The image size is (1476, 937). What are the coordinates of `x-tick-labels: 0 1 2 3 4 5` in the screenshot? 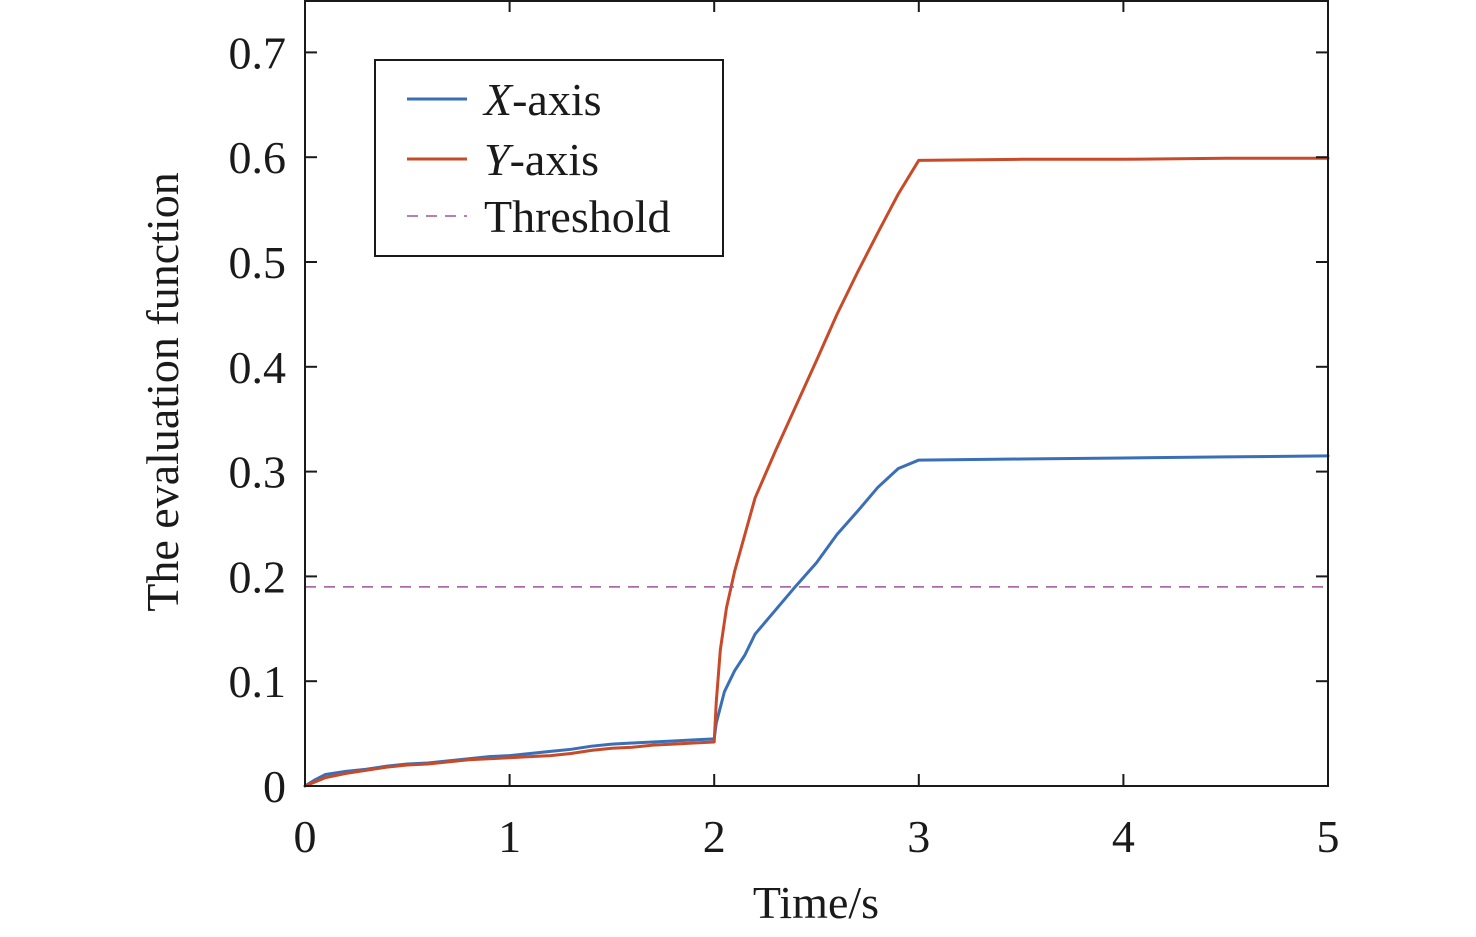 It's located at (817, 836).